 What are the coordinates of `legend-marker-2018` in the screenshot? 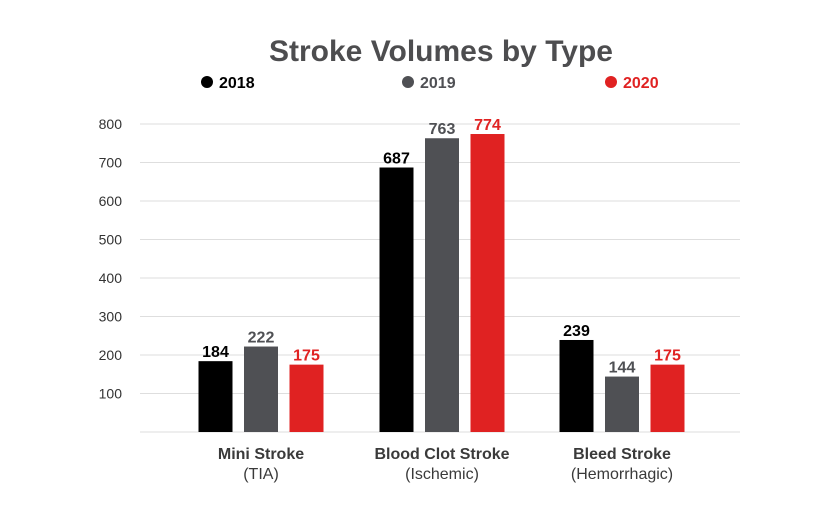 It's located at (207, 82).